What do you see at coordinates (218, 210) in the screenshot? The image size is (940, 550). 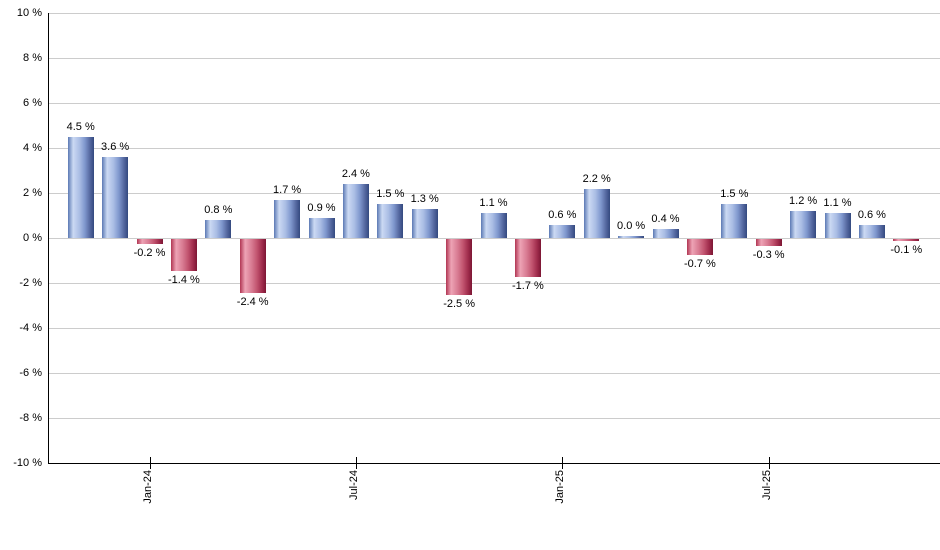 I see `bar-value-label: 0.8 %` at bounding box center [218, 210].